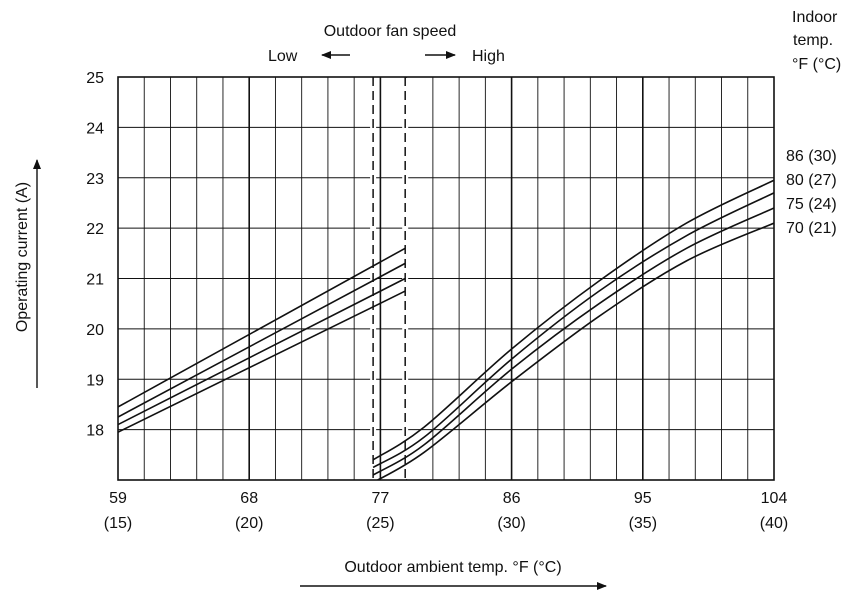 The width and height of the screenshot is (858, 595). I want to click on y-tick-label: 18, so click(95, 431).